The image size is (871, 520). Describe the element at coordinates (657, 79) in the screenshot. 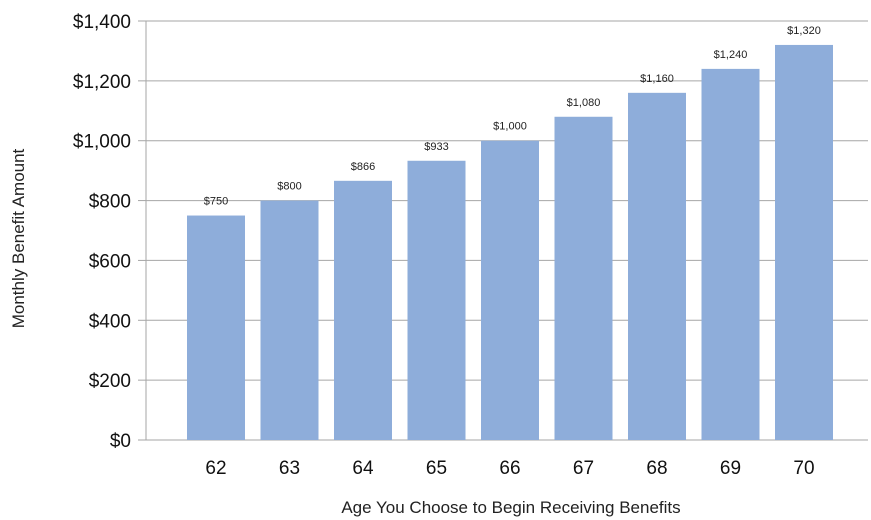

I see `data-label: $1,160` at that location.